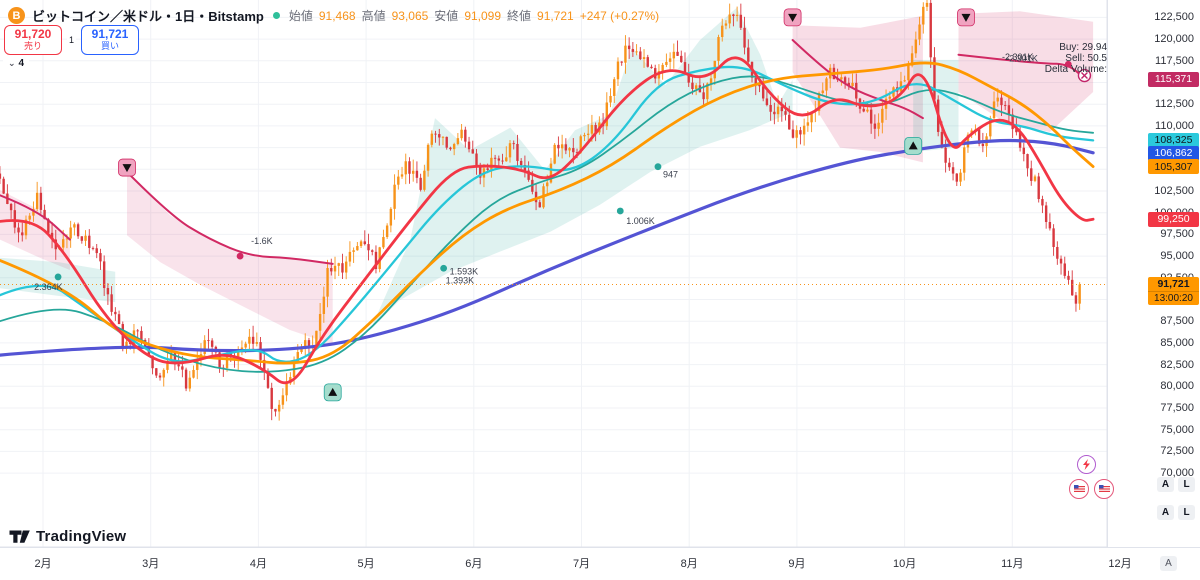 Image resolution: width=1200 pixels, height=580 pixels. What do you see at coordinates (32, 46) in the screenshot?
I see `sell-label: 売り` at bounding box center [32, 46].